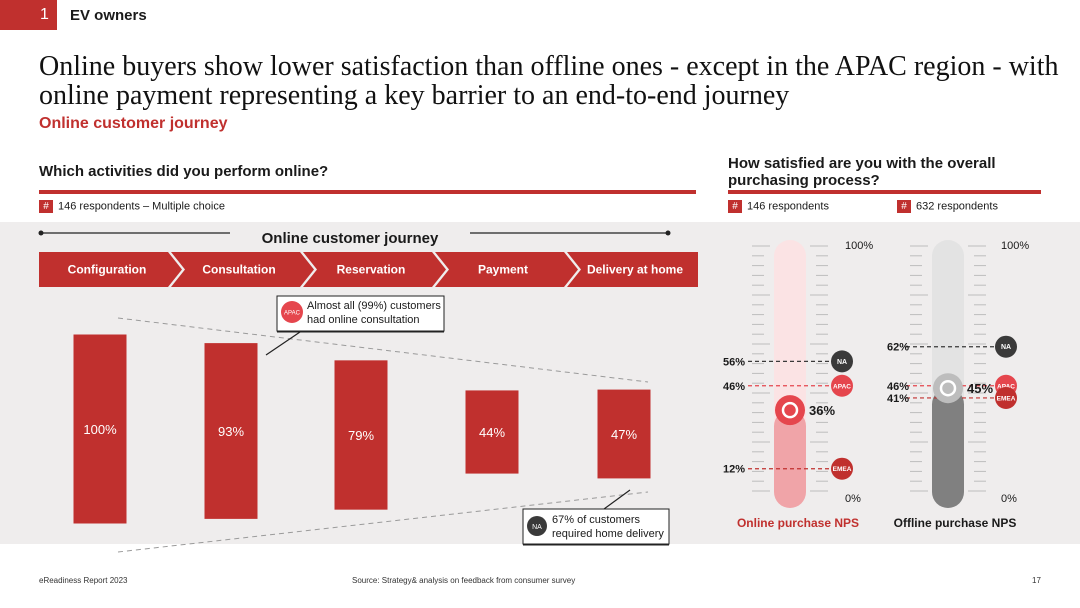  I want to click on marker-value-label: 56%, so click(734, 362).